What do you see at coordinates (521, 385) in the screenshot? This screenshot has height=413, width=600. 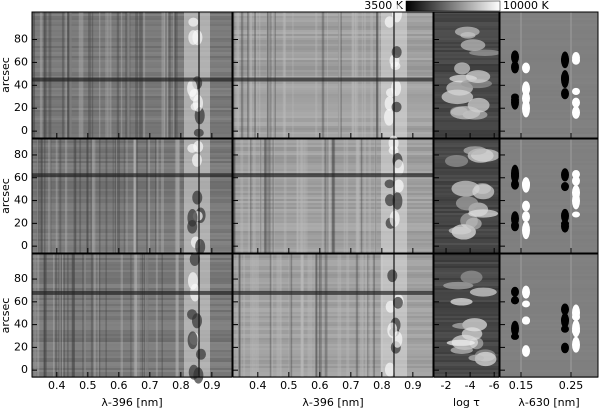 I see `x-tick-label: 0.15` at bounding box center [521, 385].